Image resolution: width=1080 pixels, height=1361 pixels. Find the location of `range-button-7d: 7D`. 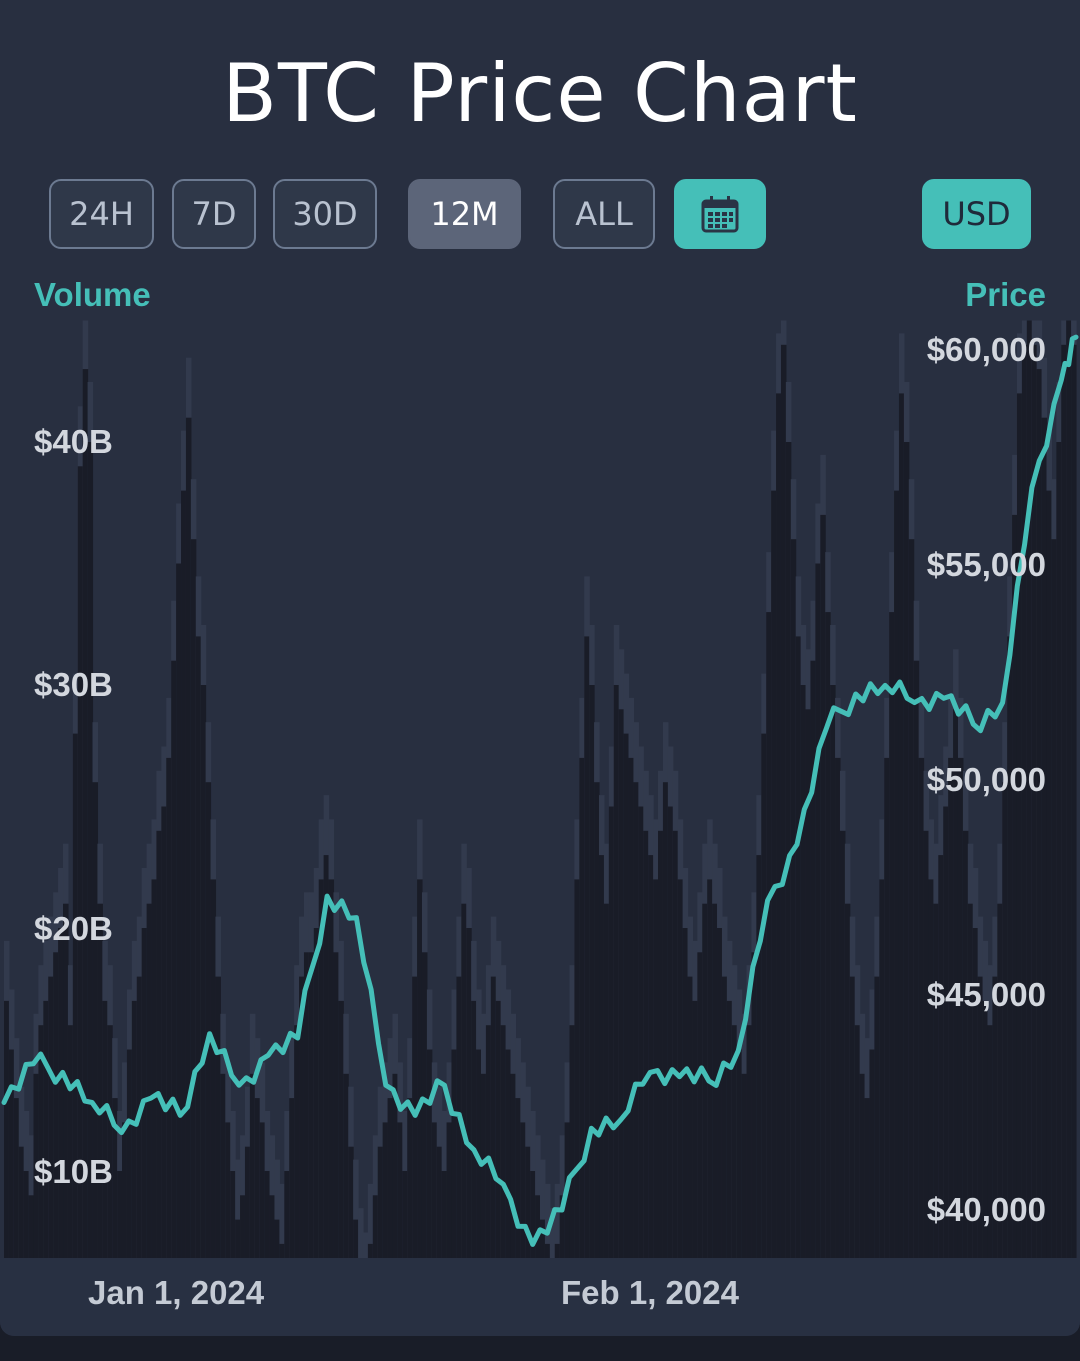

range-button-7d: 7D is located at coordinates (214, 214).